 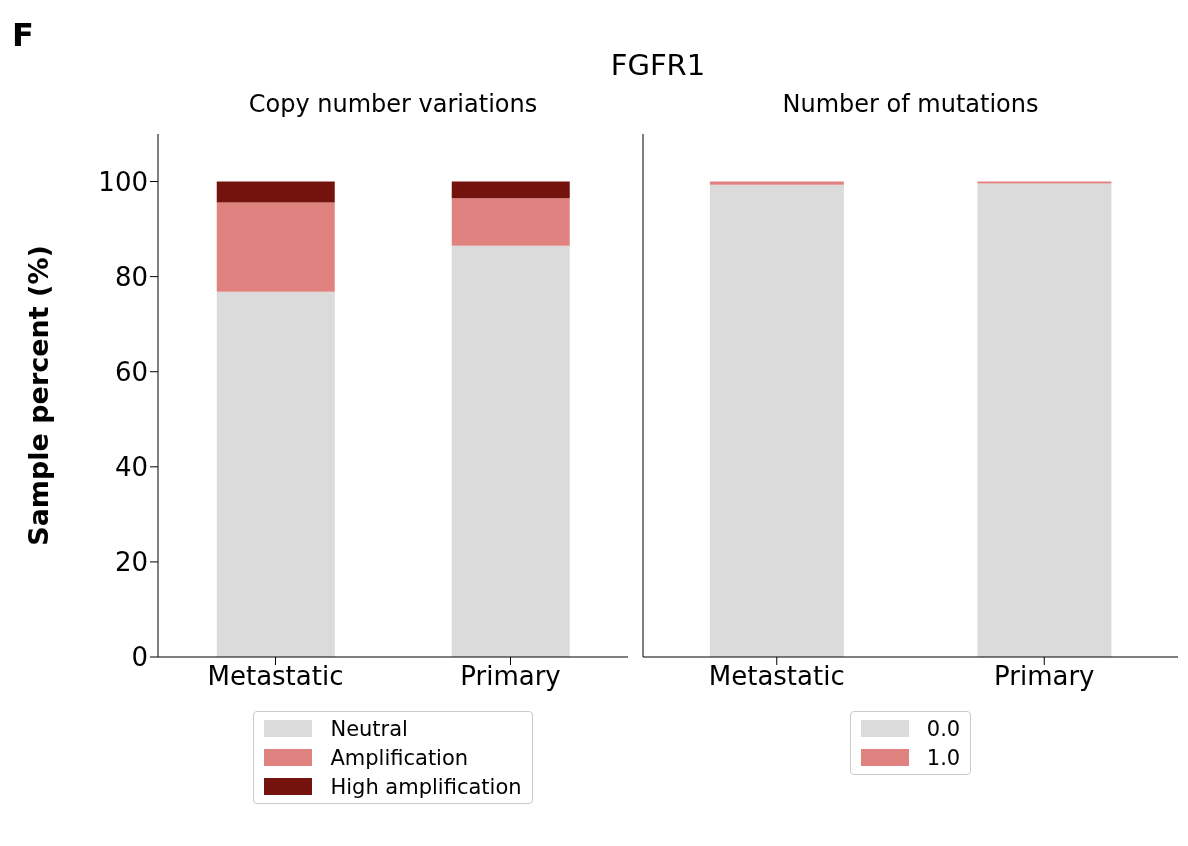 What do you see at coordinates (658, 65) in the screenshot?
I see `text: FGFR1` at bounding box center [658, 65].